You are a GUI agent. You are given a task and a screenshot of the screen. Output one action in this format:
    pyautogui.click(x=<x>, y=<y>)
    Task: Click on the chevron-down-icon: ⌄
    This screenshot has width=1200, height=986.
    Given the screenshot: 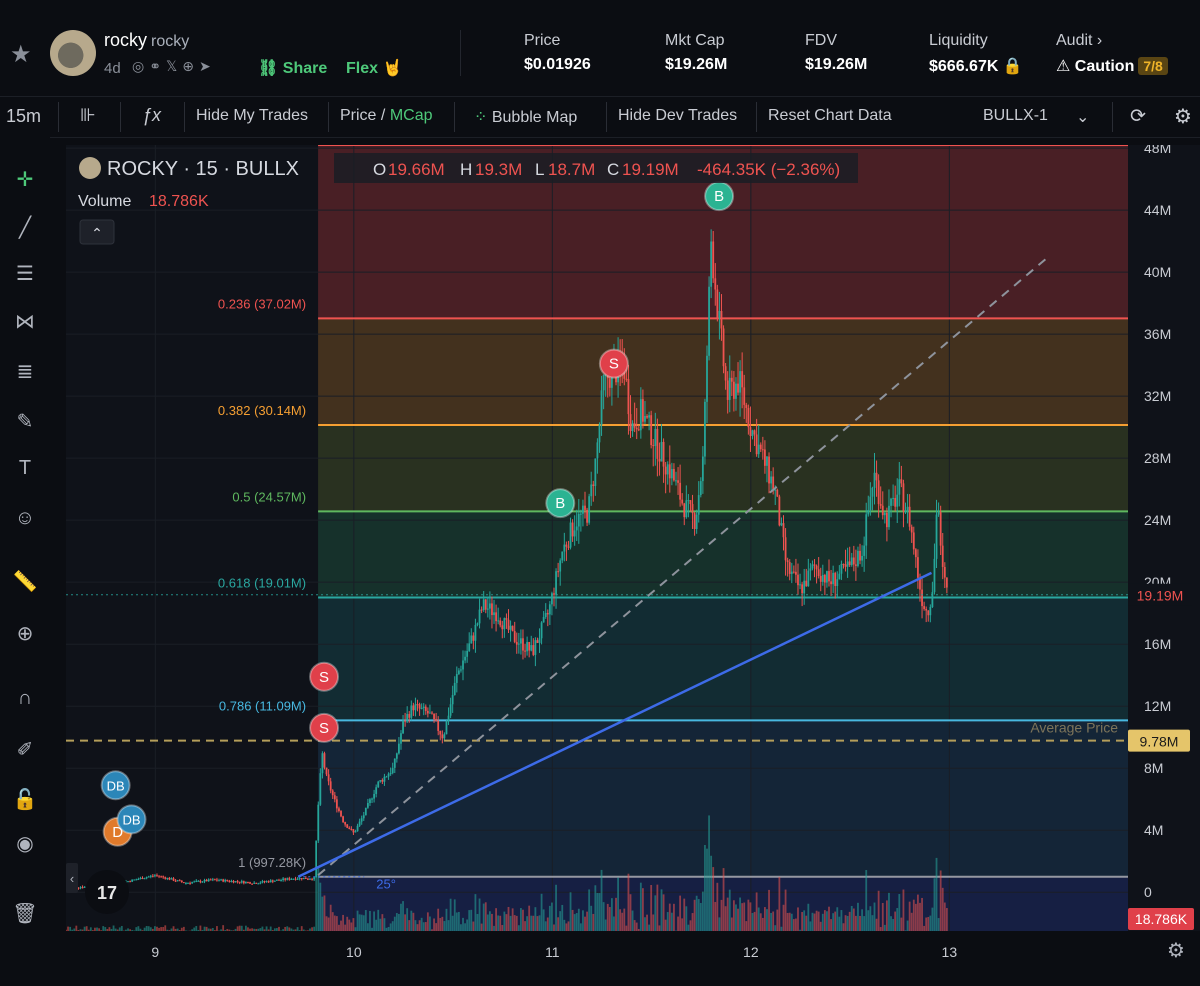 What is the action you would take?
    pyautogui.click(x=1082, y=117)
    